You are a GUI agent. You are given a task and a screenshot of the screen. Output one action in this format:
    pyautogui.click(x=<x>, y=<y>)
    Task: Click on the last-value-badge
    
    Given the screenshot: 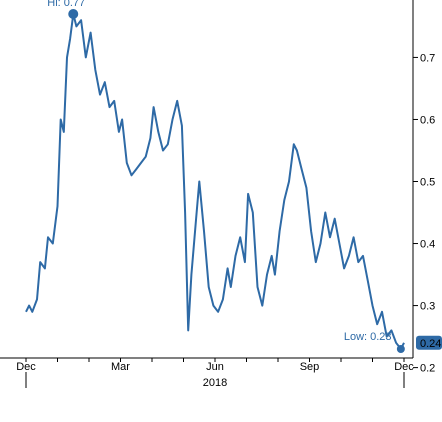 What is the action you would take?
    pyautogui.click(x=429, y=342)
    